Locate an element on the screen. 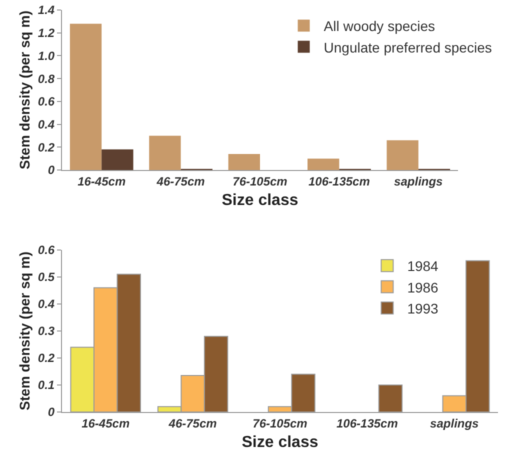  legend-label: 1984 is located at coordinates (423, 266).